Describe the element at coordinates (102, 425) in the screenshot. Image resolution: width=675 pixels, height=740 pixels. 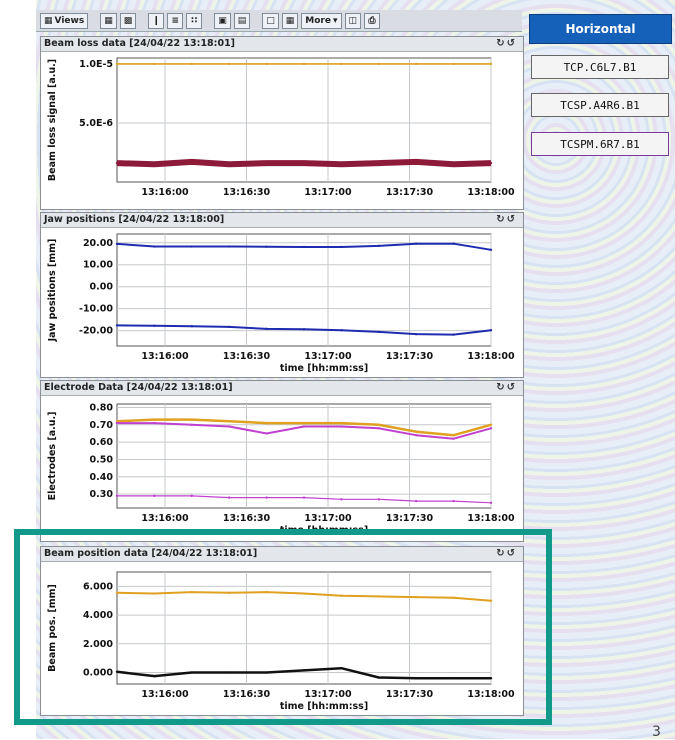
I see `y-tick-label: 0.70` at that location.